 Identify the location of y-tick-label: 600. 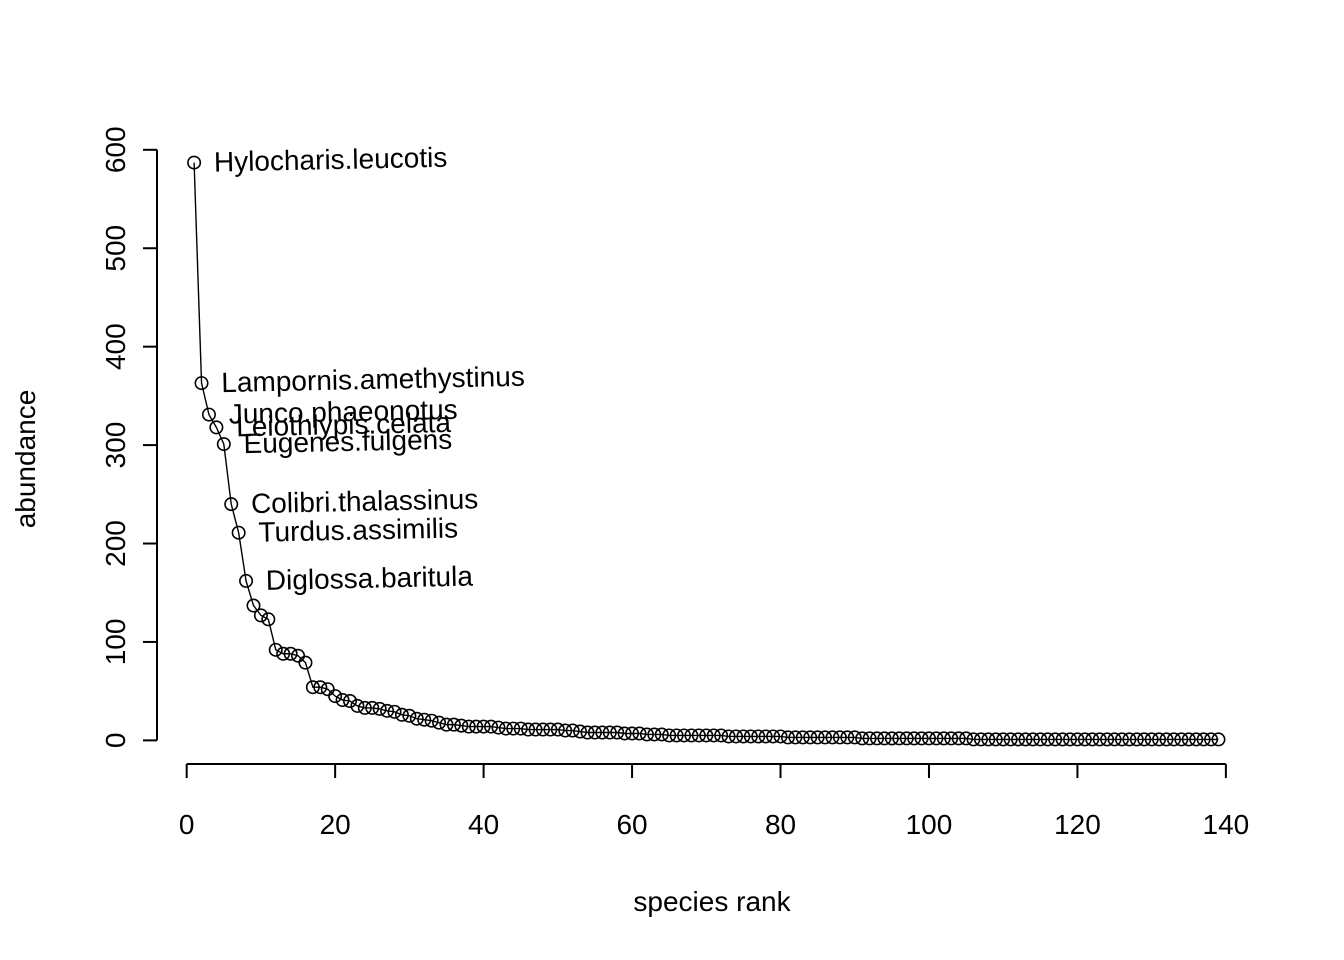
(115, 149).